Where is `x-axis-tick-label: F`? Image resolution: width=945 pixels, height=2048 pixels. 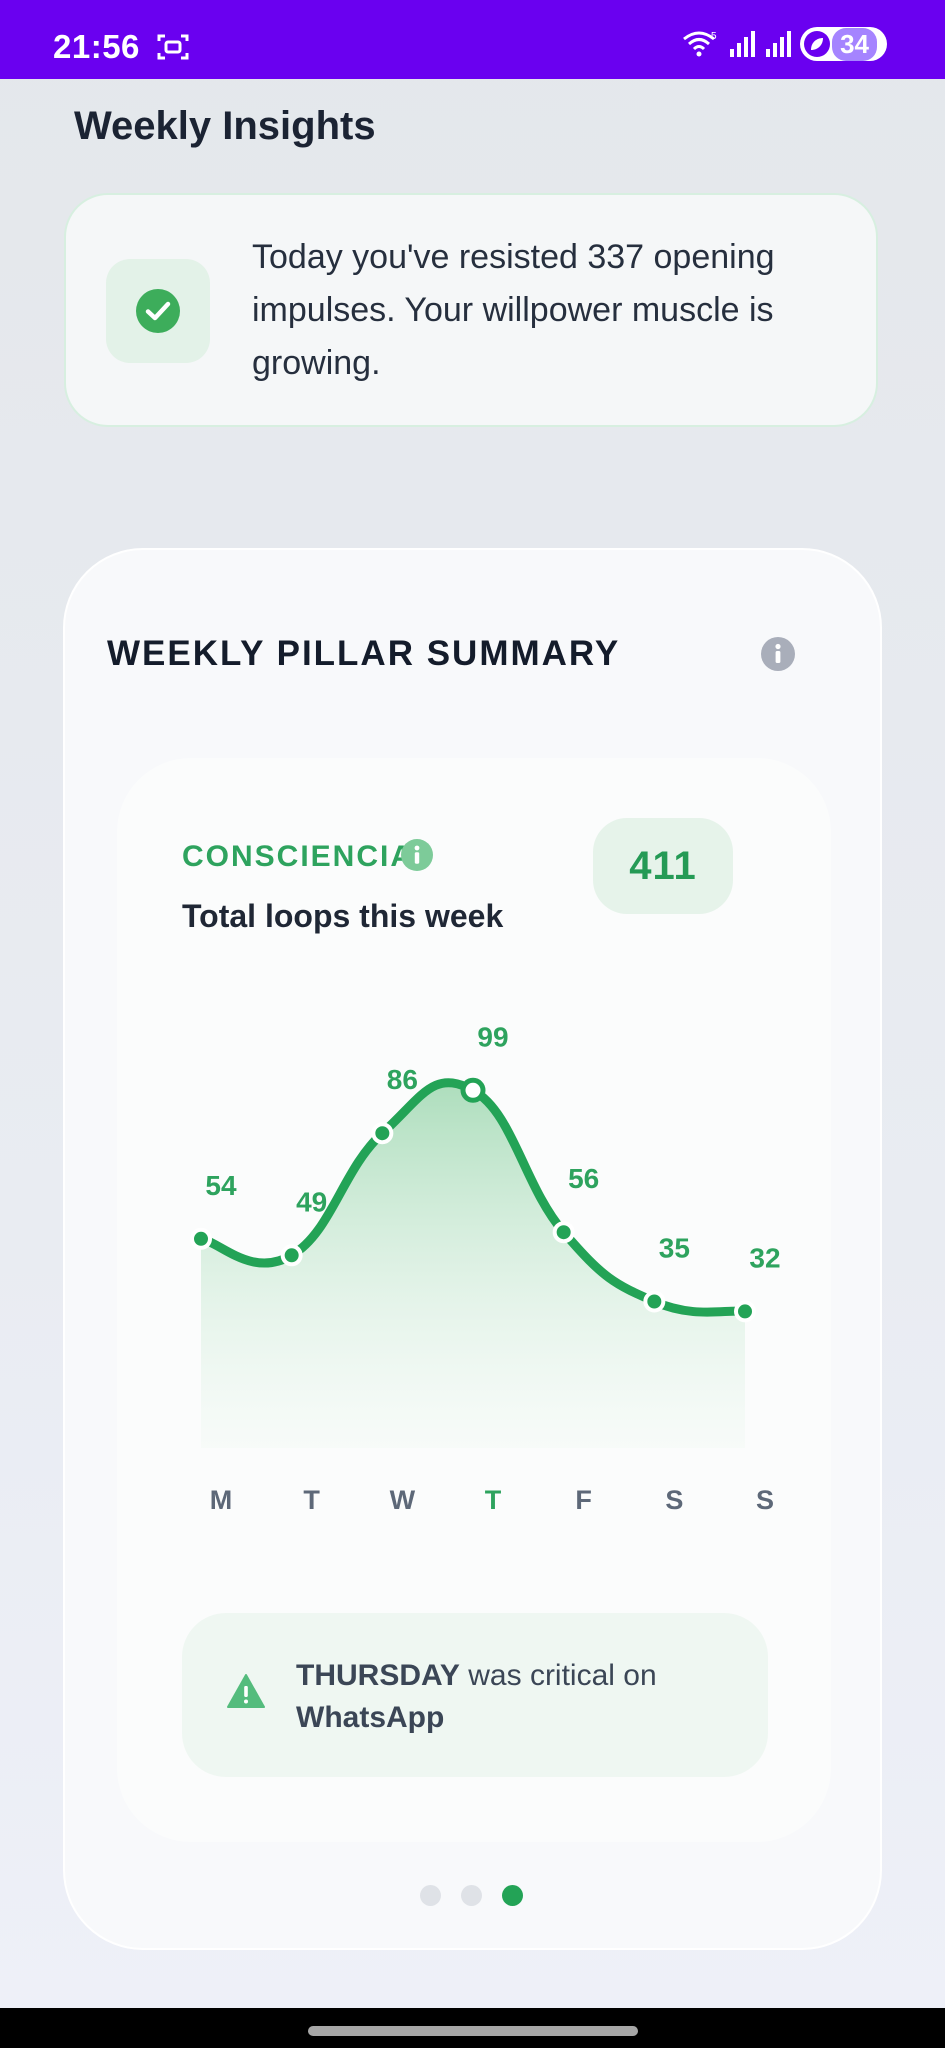 x-axis-tick-label: F is located at coordinates (583, 1500).